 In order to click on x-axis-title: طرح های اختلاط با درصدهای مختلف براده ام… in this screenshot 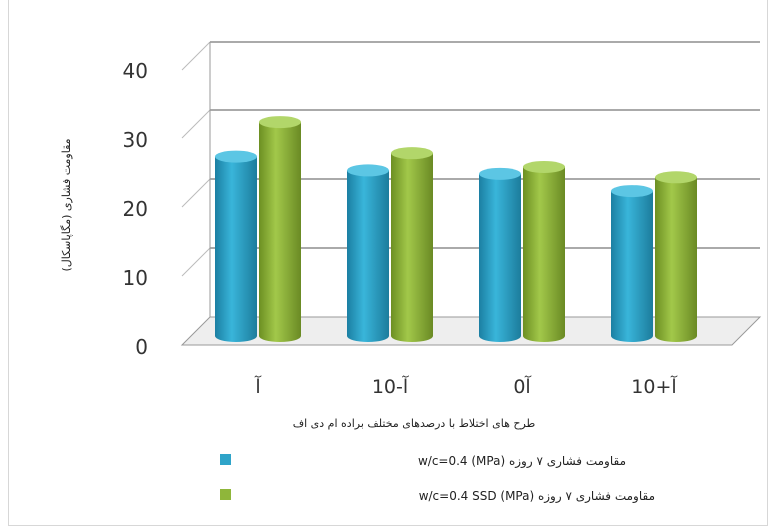, I will do `click(414, 423)`.